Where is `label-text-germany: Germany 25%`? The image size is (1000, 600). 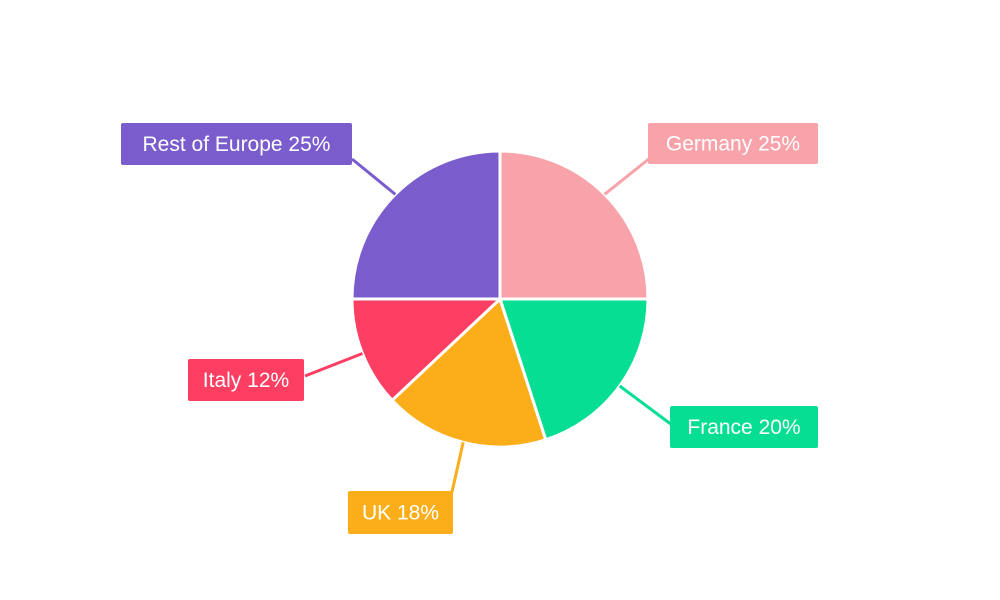 label-text-germany: Germany 25% is located at coordinates (733, 144).